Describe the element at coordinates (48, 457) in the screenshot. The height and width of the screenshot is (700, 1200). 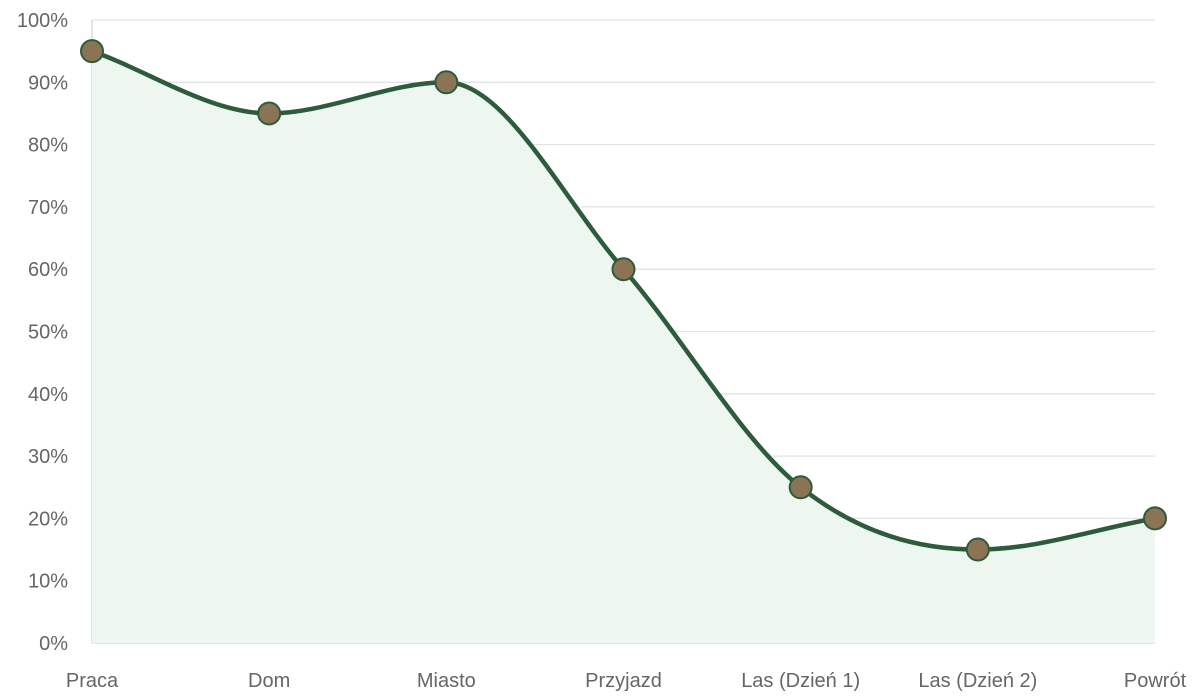
I see `y-tick-label: 30%` at that location.